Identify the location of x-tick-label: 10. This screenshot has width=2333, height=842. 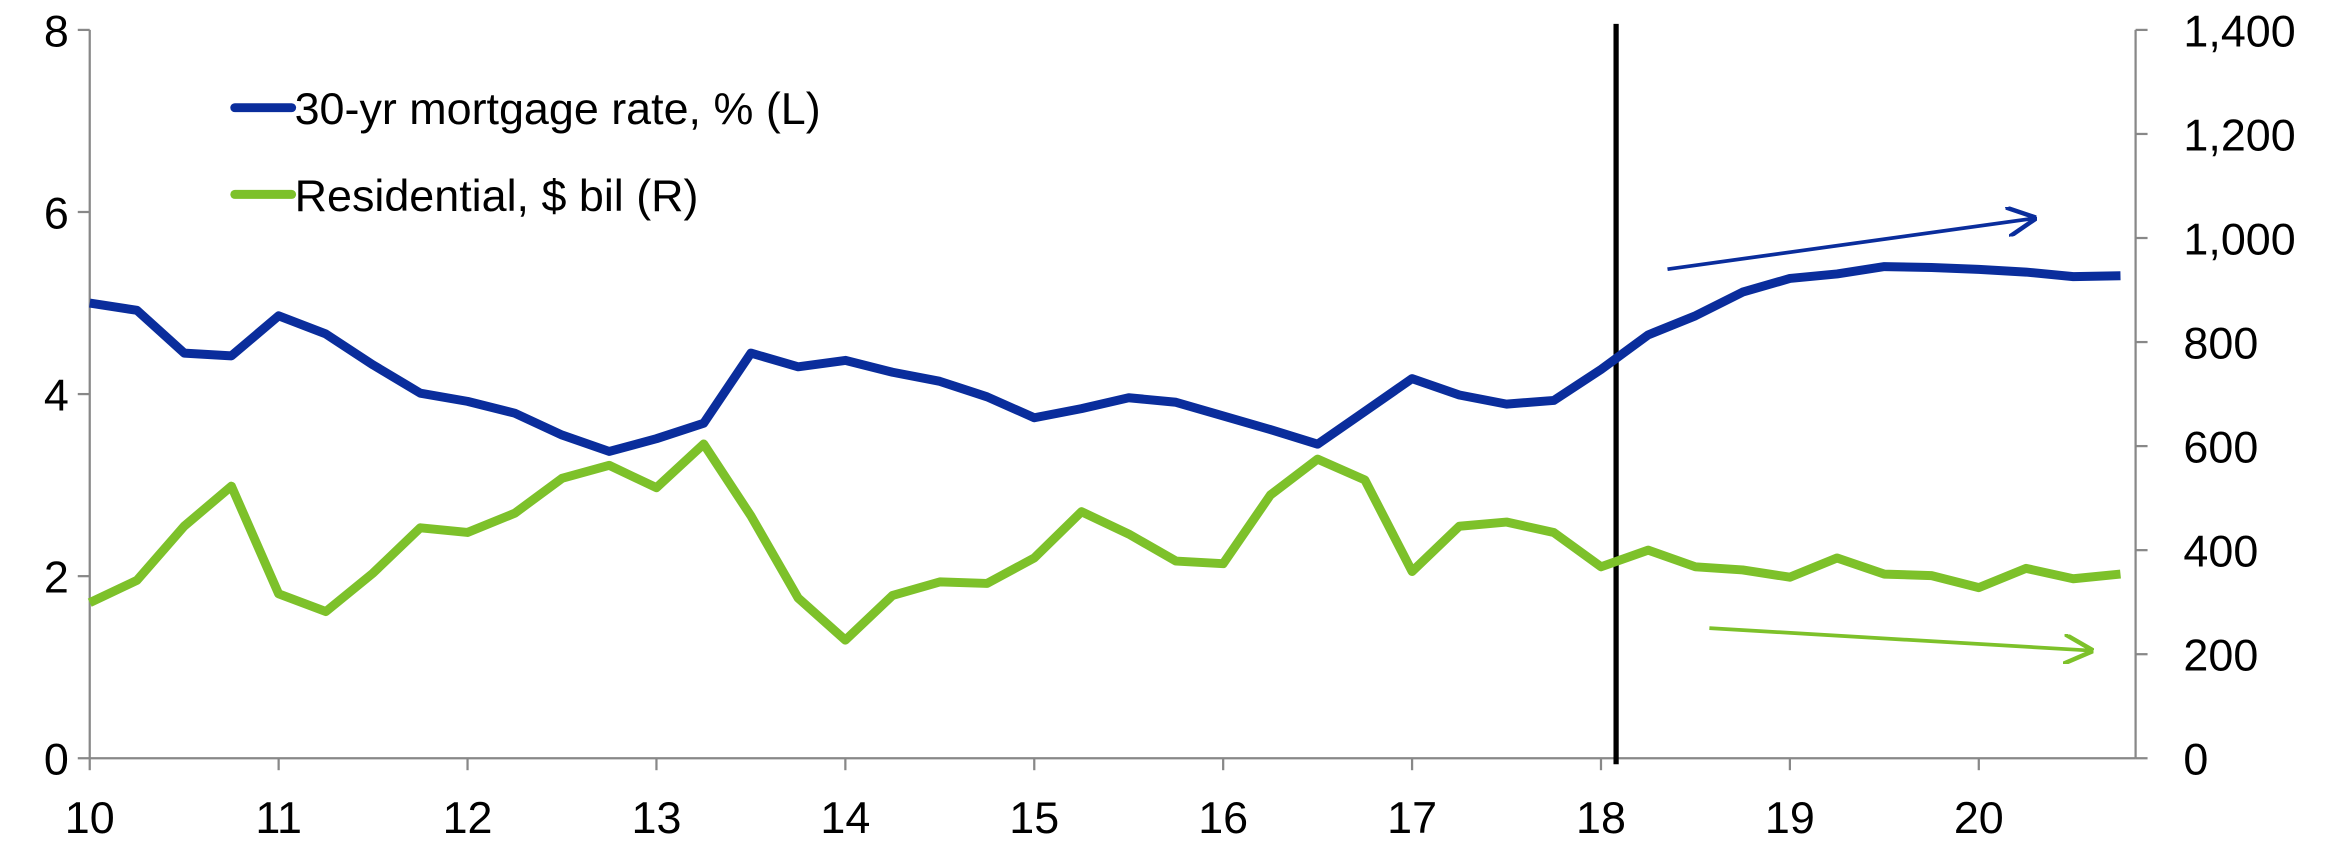
(90, 817).